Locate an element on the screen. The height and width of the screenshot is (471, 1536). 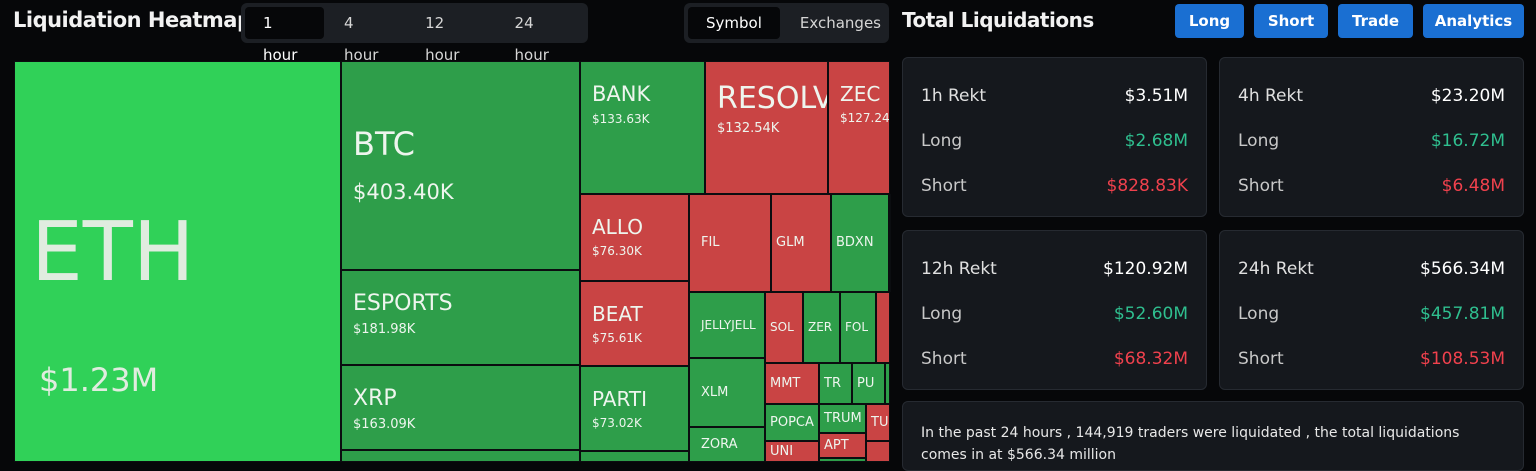
heatmap-tile: TRUM is located at coordinates (842, 418).